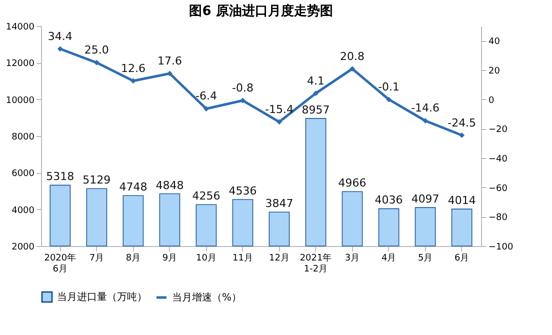 Image resolution: width=552 pixels, height=335 pixels. I want to click on data-label: 20.8, so click(352, 56).